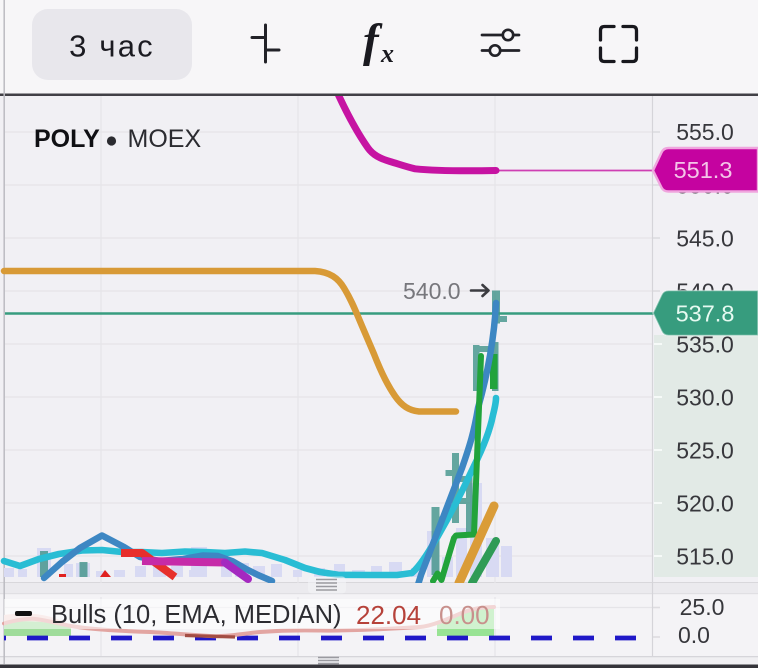 Image resolution: width=758 pixels, height=668 pixels. Describe the element at coordinates (373, 41) in the screenshot. I see `svg-text: f` at that location.